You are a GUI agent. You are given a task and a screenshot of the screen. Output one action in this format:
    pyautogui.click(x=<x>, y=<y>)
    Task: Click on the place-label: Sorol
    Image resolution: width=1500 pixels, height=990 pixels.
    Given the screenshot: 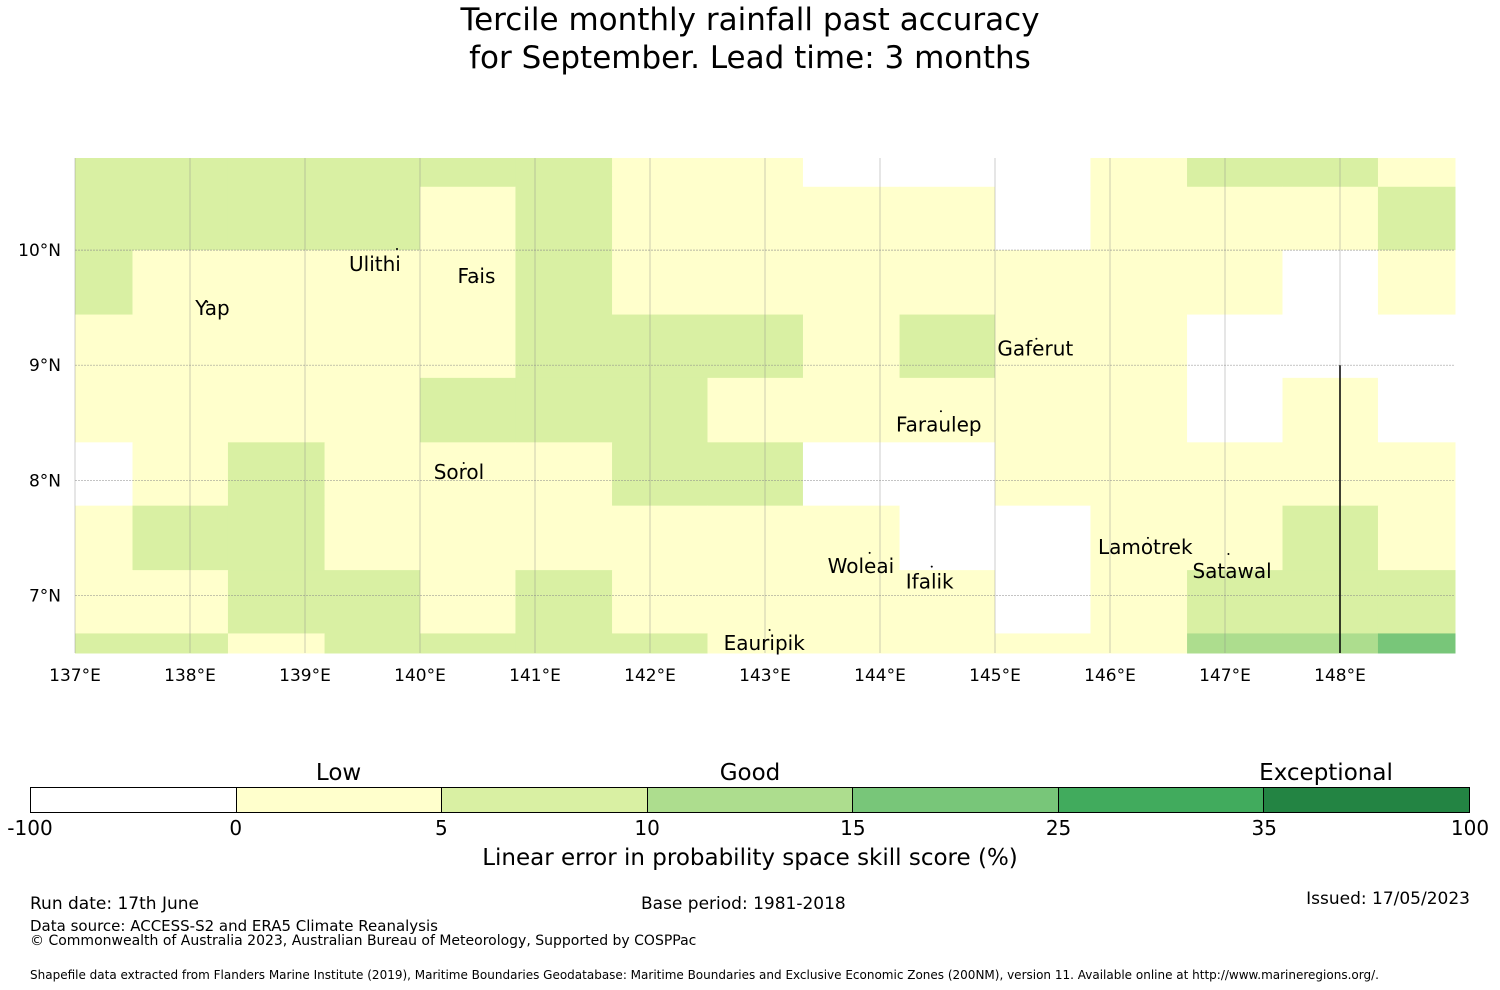 What is the action you would take?
    pyautogui.click(x=459, y=472)
    